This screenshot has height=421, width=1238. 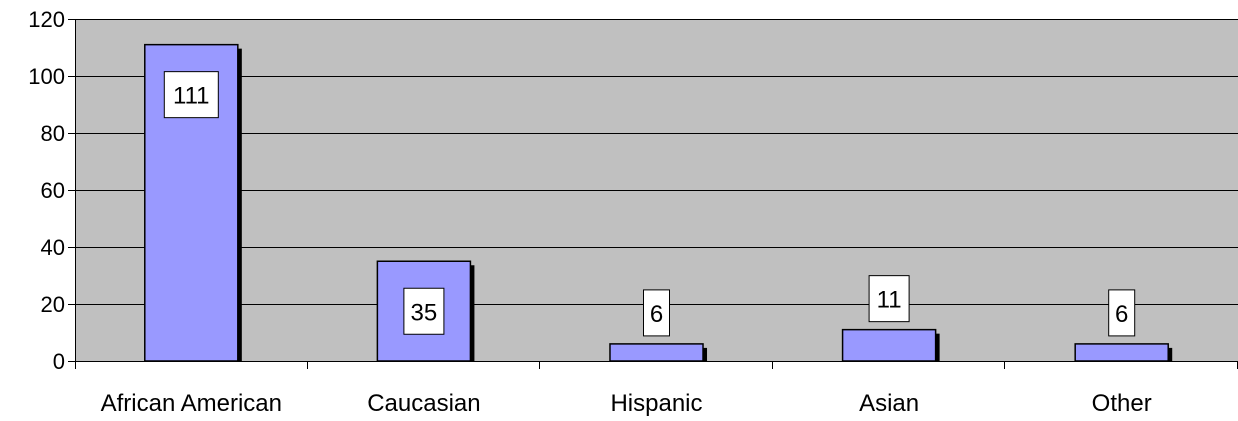 What do you see at coordinates (53, 133) in the screenshot?
I see `y-tick-label: 80` at bounding box center [53, 133].